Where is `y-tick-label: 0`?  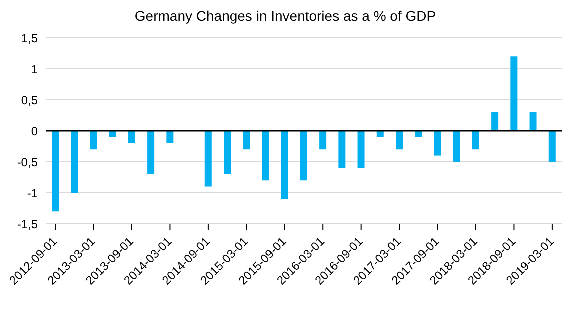
y-tick-label: 0 is located at coordinates (34, 131).